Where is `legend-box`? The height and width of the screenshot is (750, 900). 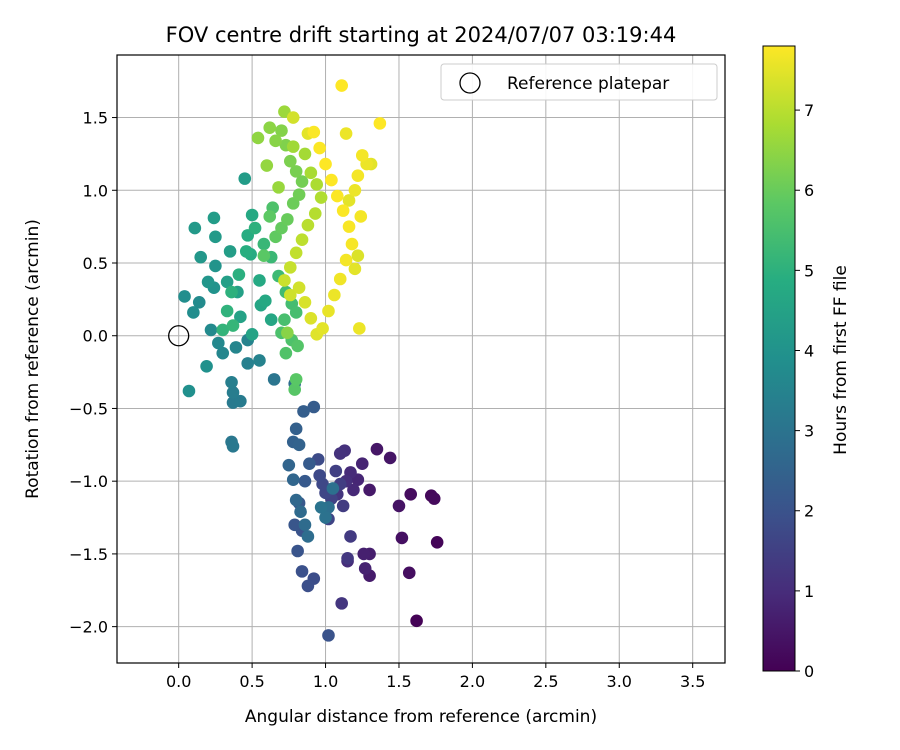 legend-box is located at coordinates (579, 82).